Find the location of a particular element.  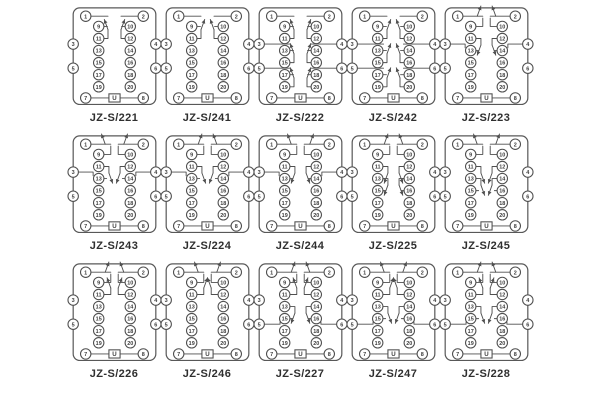

terminal-11-number: 11 is located at coordinates (284, 40).